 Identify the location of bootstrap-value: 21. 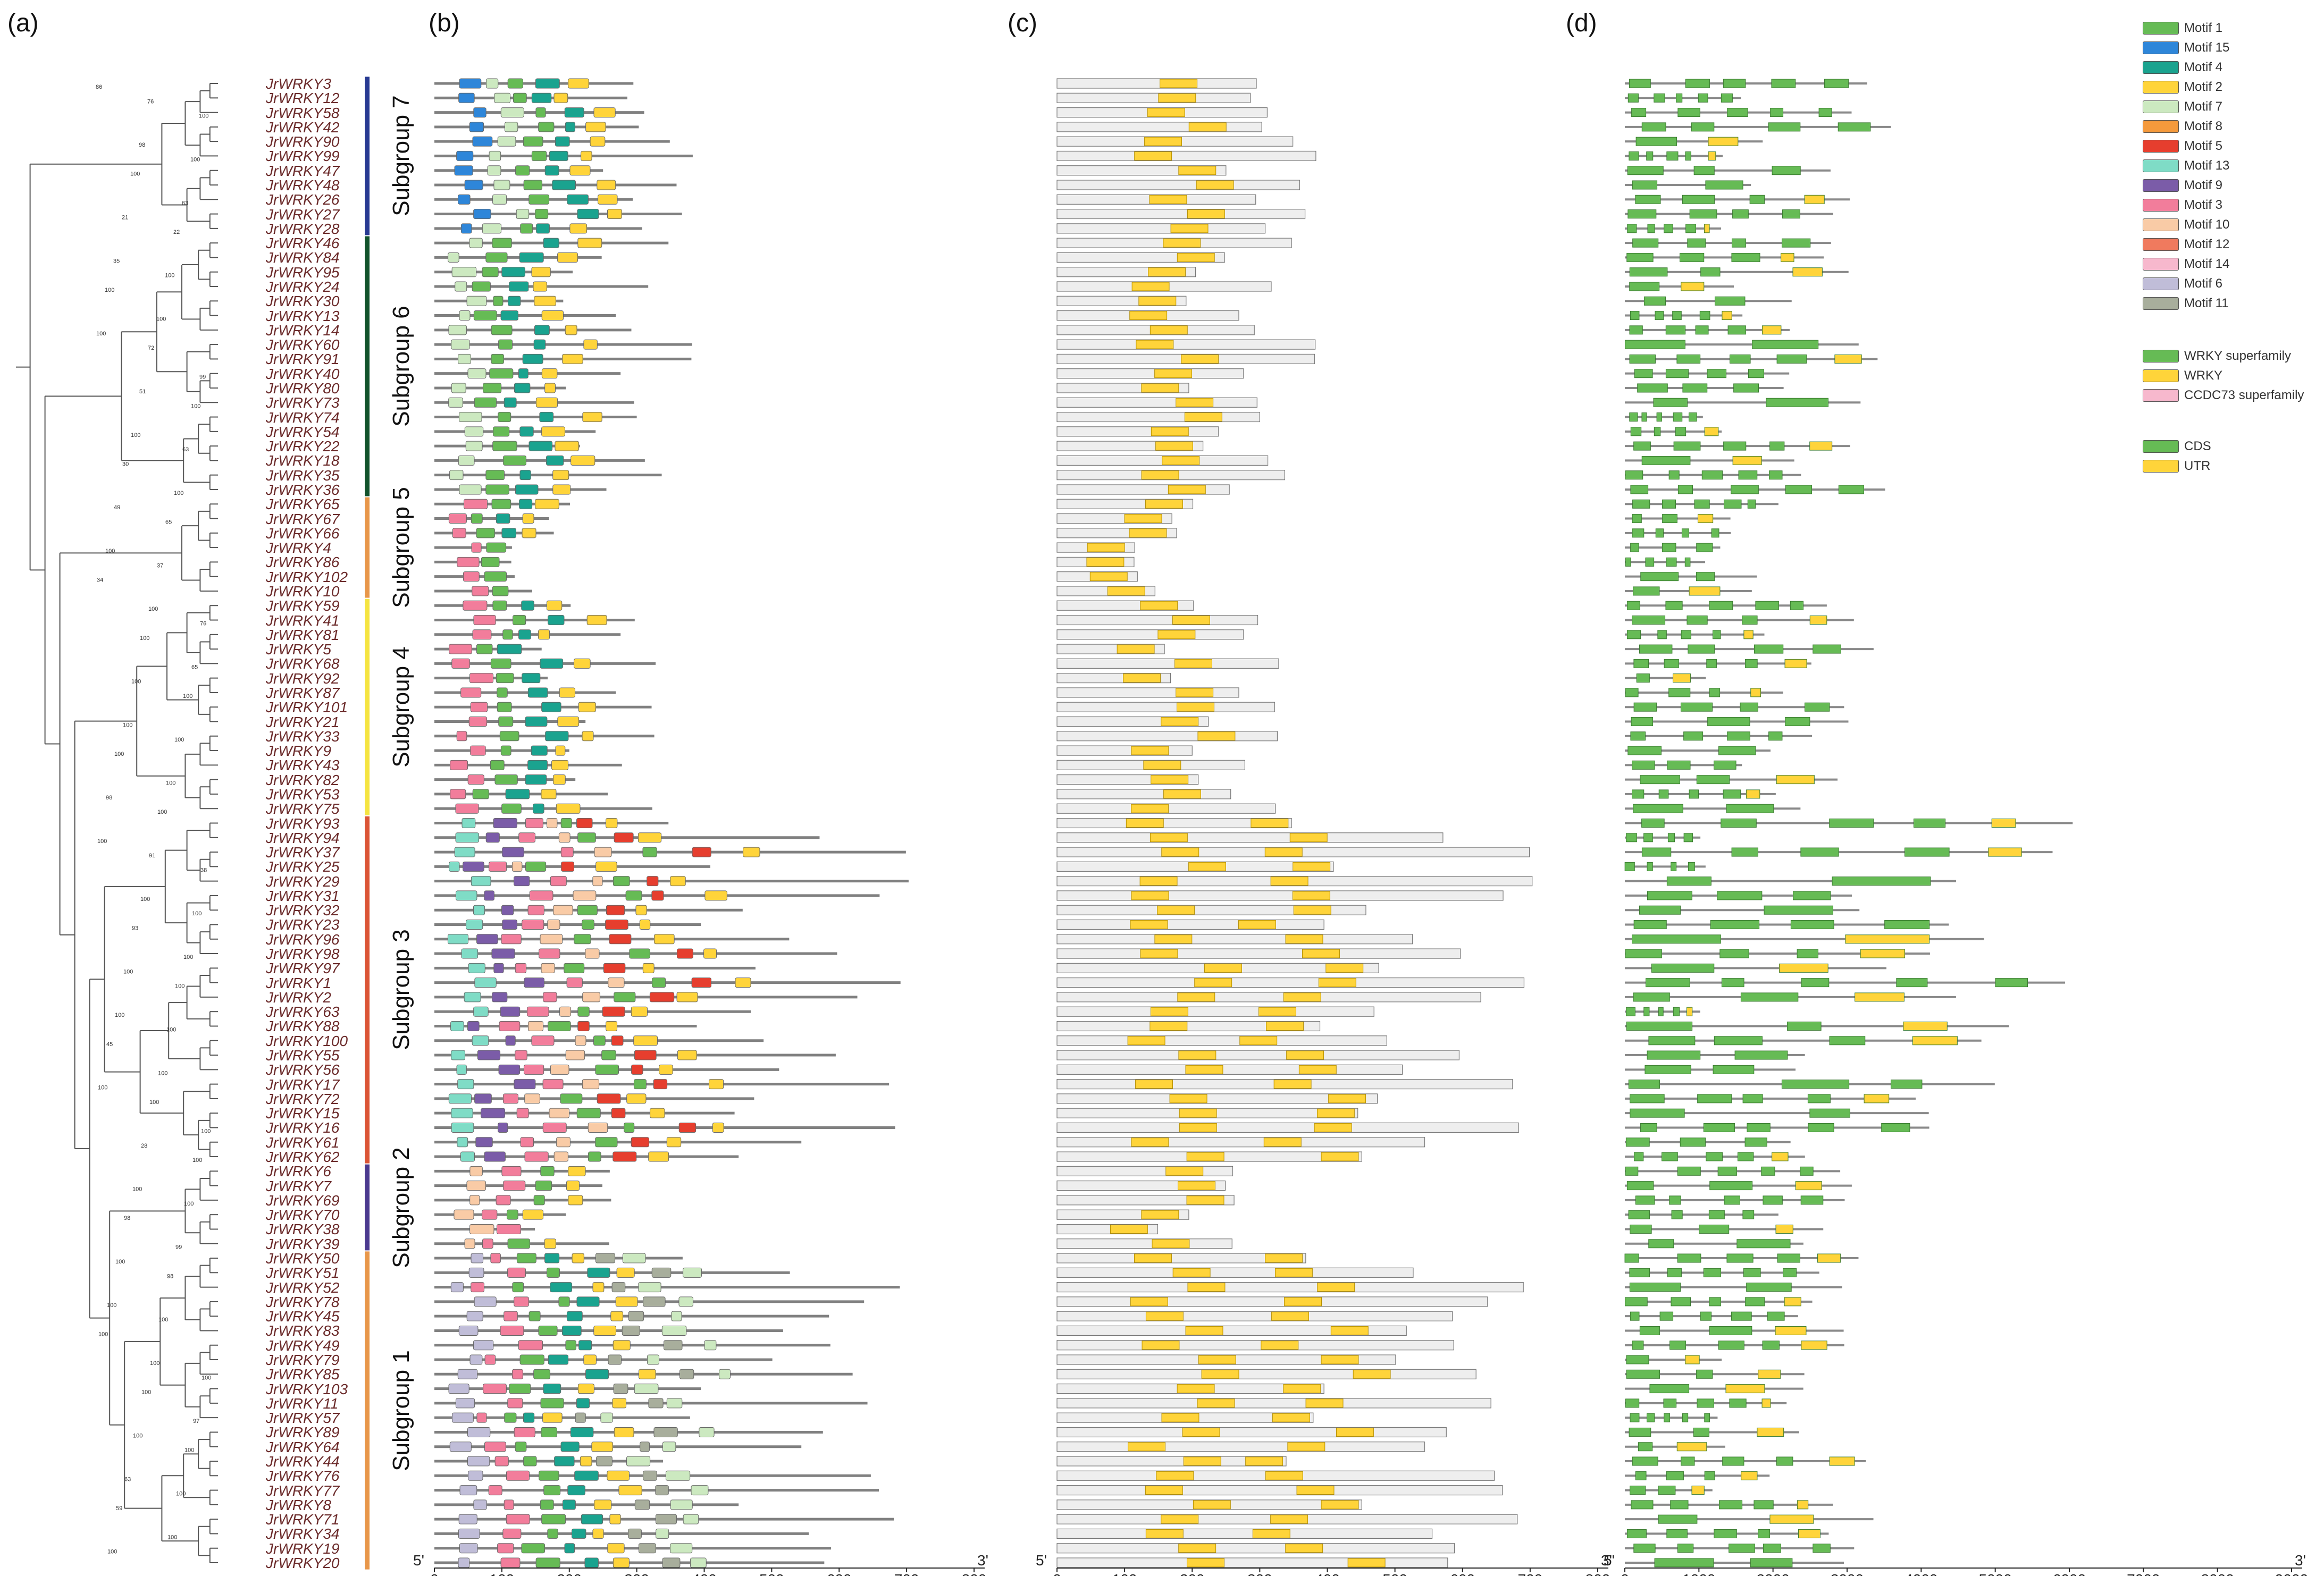
(125, 218).